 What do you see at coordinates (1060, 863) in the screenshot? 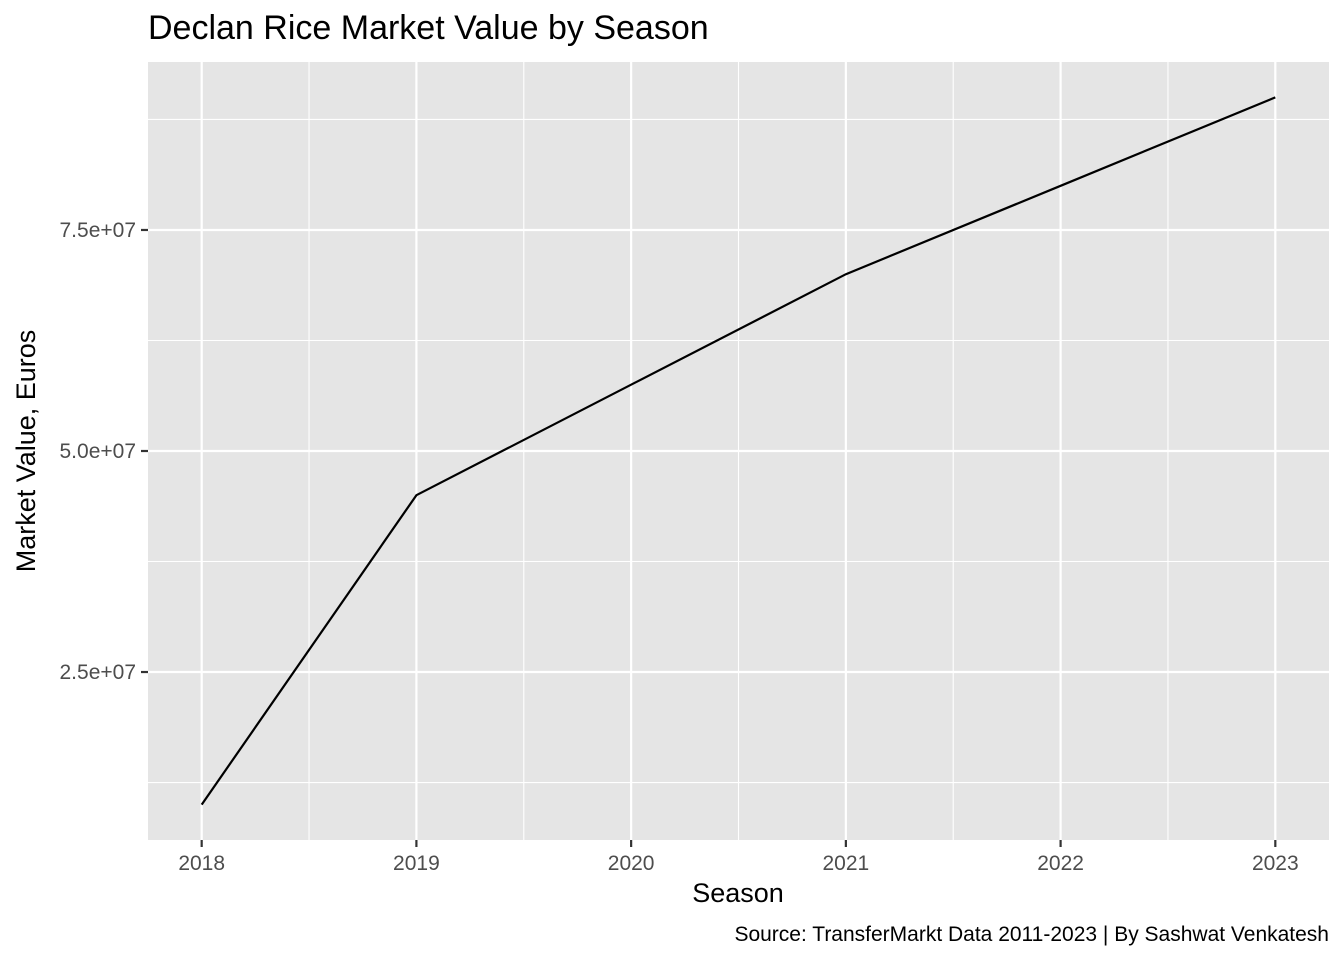
I see `x-tick-label: 2022` at bounding box center [1060, 863].